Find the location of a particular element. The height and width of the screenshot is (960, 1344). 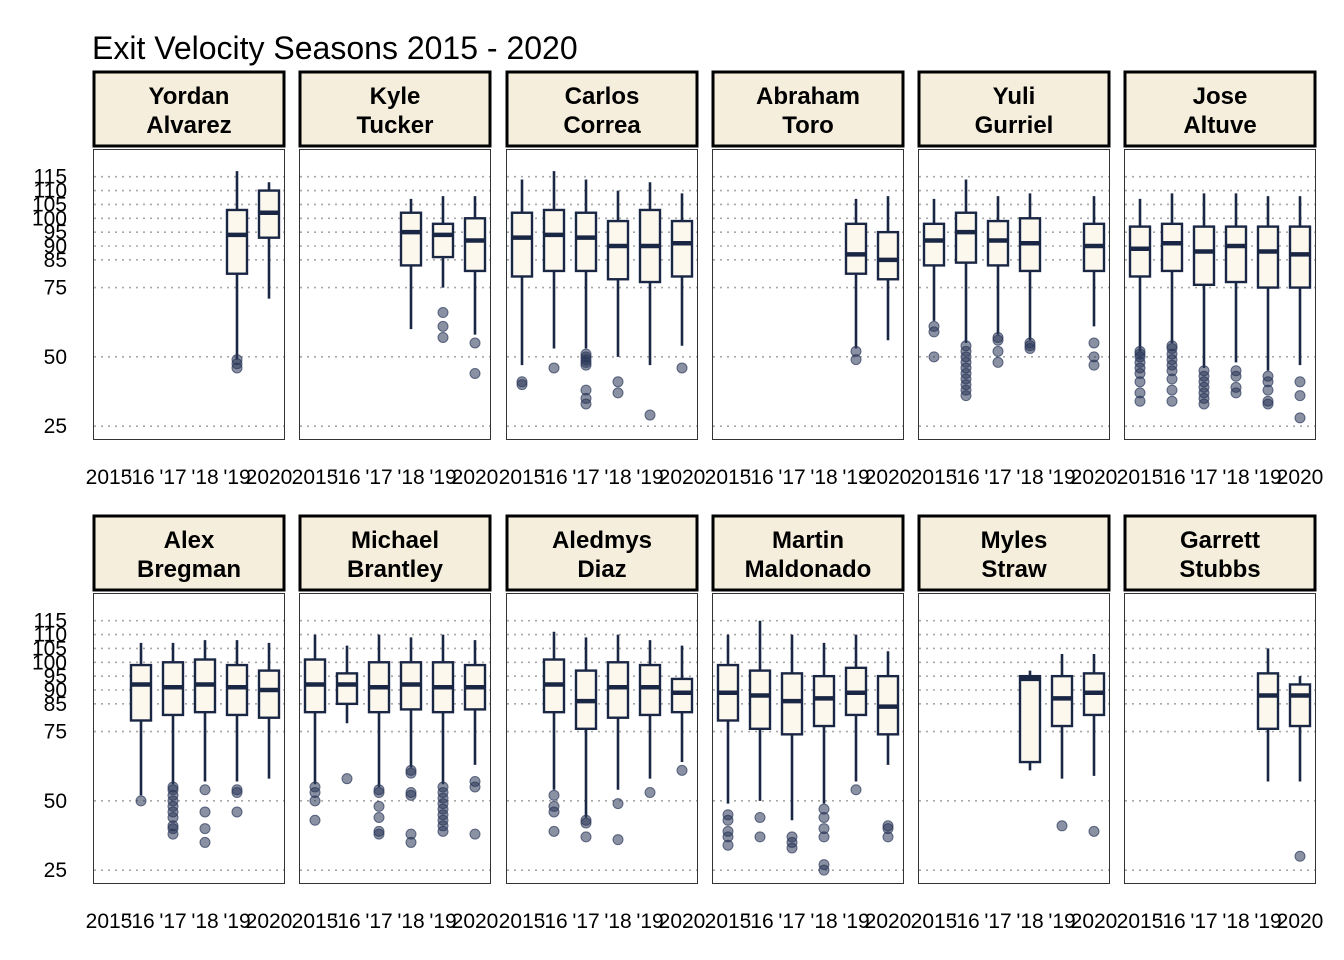

facet-label: Garrett is located at coordinates (1220, 540).